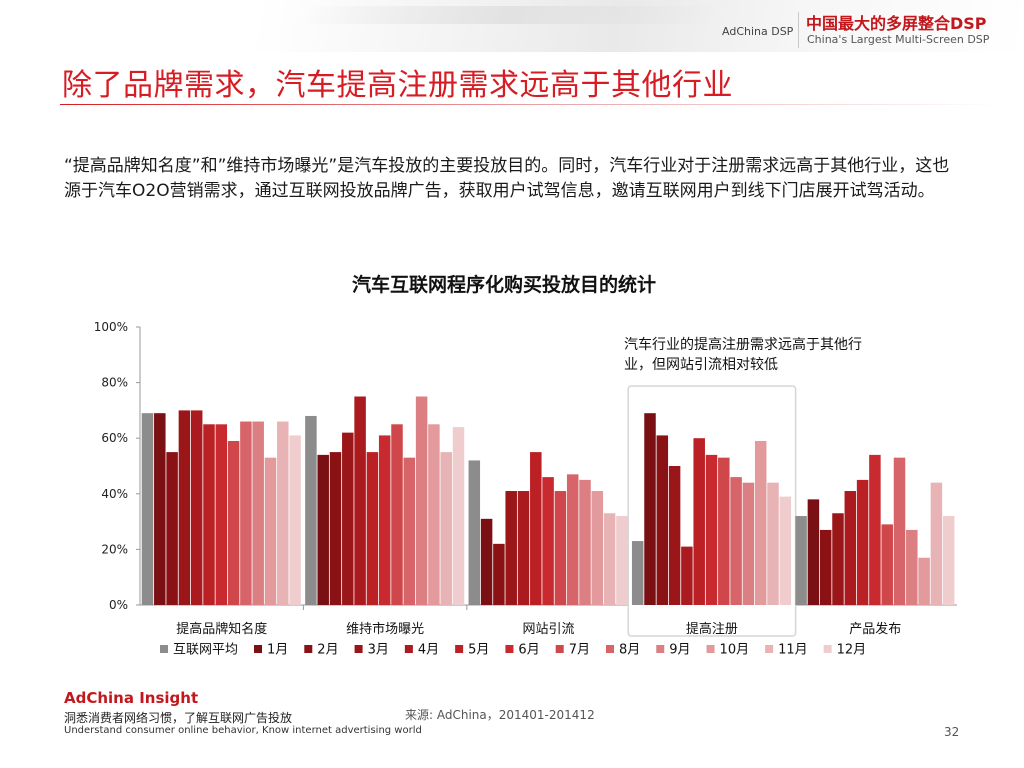 The image size is (1024, 768). Describe the element at coordinates (743, 344) in the screenshot. I see `annotation-line-1: 汽车行业的提高注册需求远高于其他行` at that location.